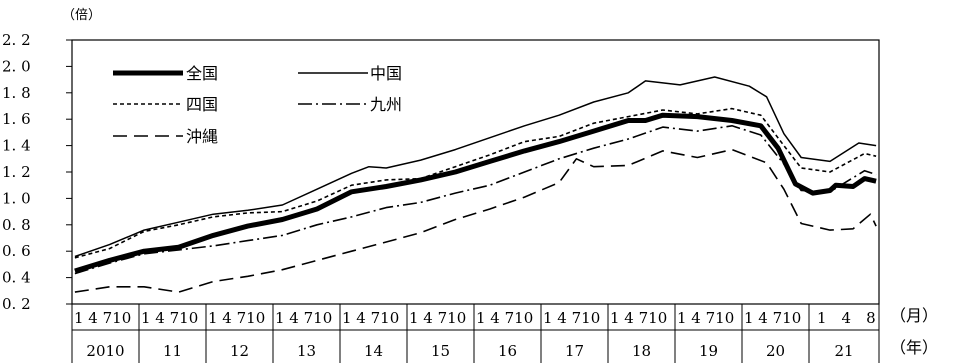  Describe the element at coordinates (16, 66) in the screenshot. I see `y-tick-label: 2. 0` at that location.